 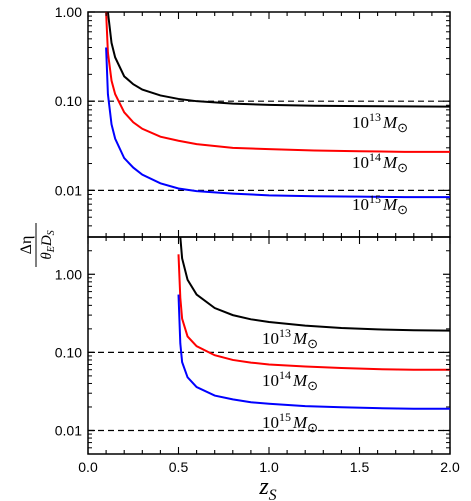 What do you see at coordinates (88, 467) in the screenshot?
I see `x-tick-label: 0.0` at bounding box center [88, 467].